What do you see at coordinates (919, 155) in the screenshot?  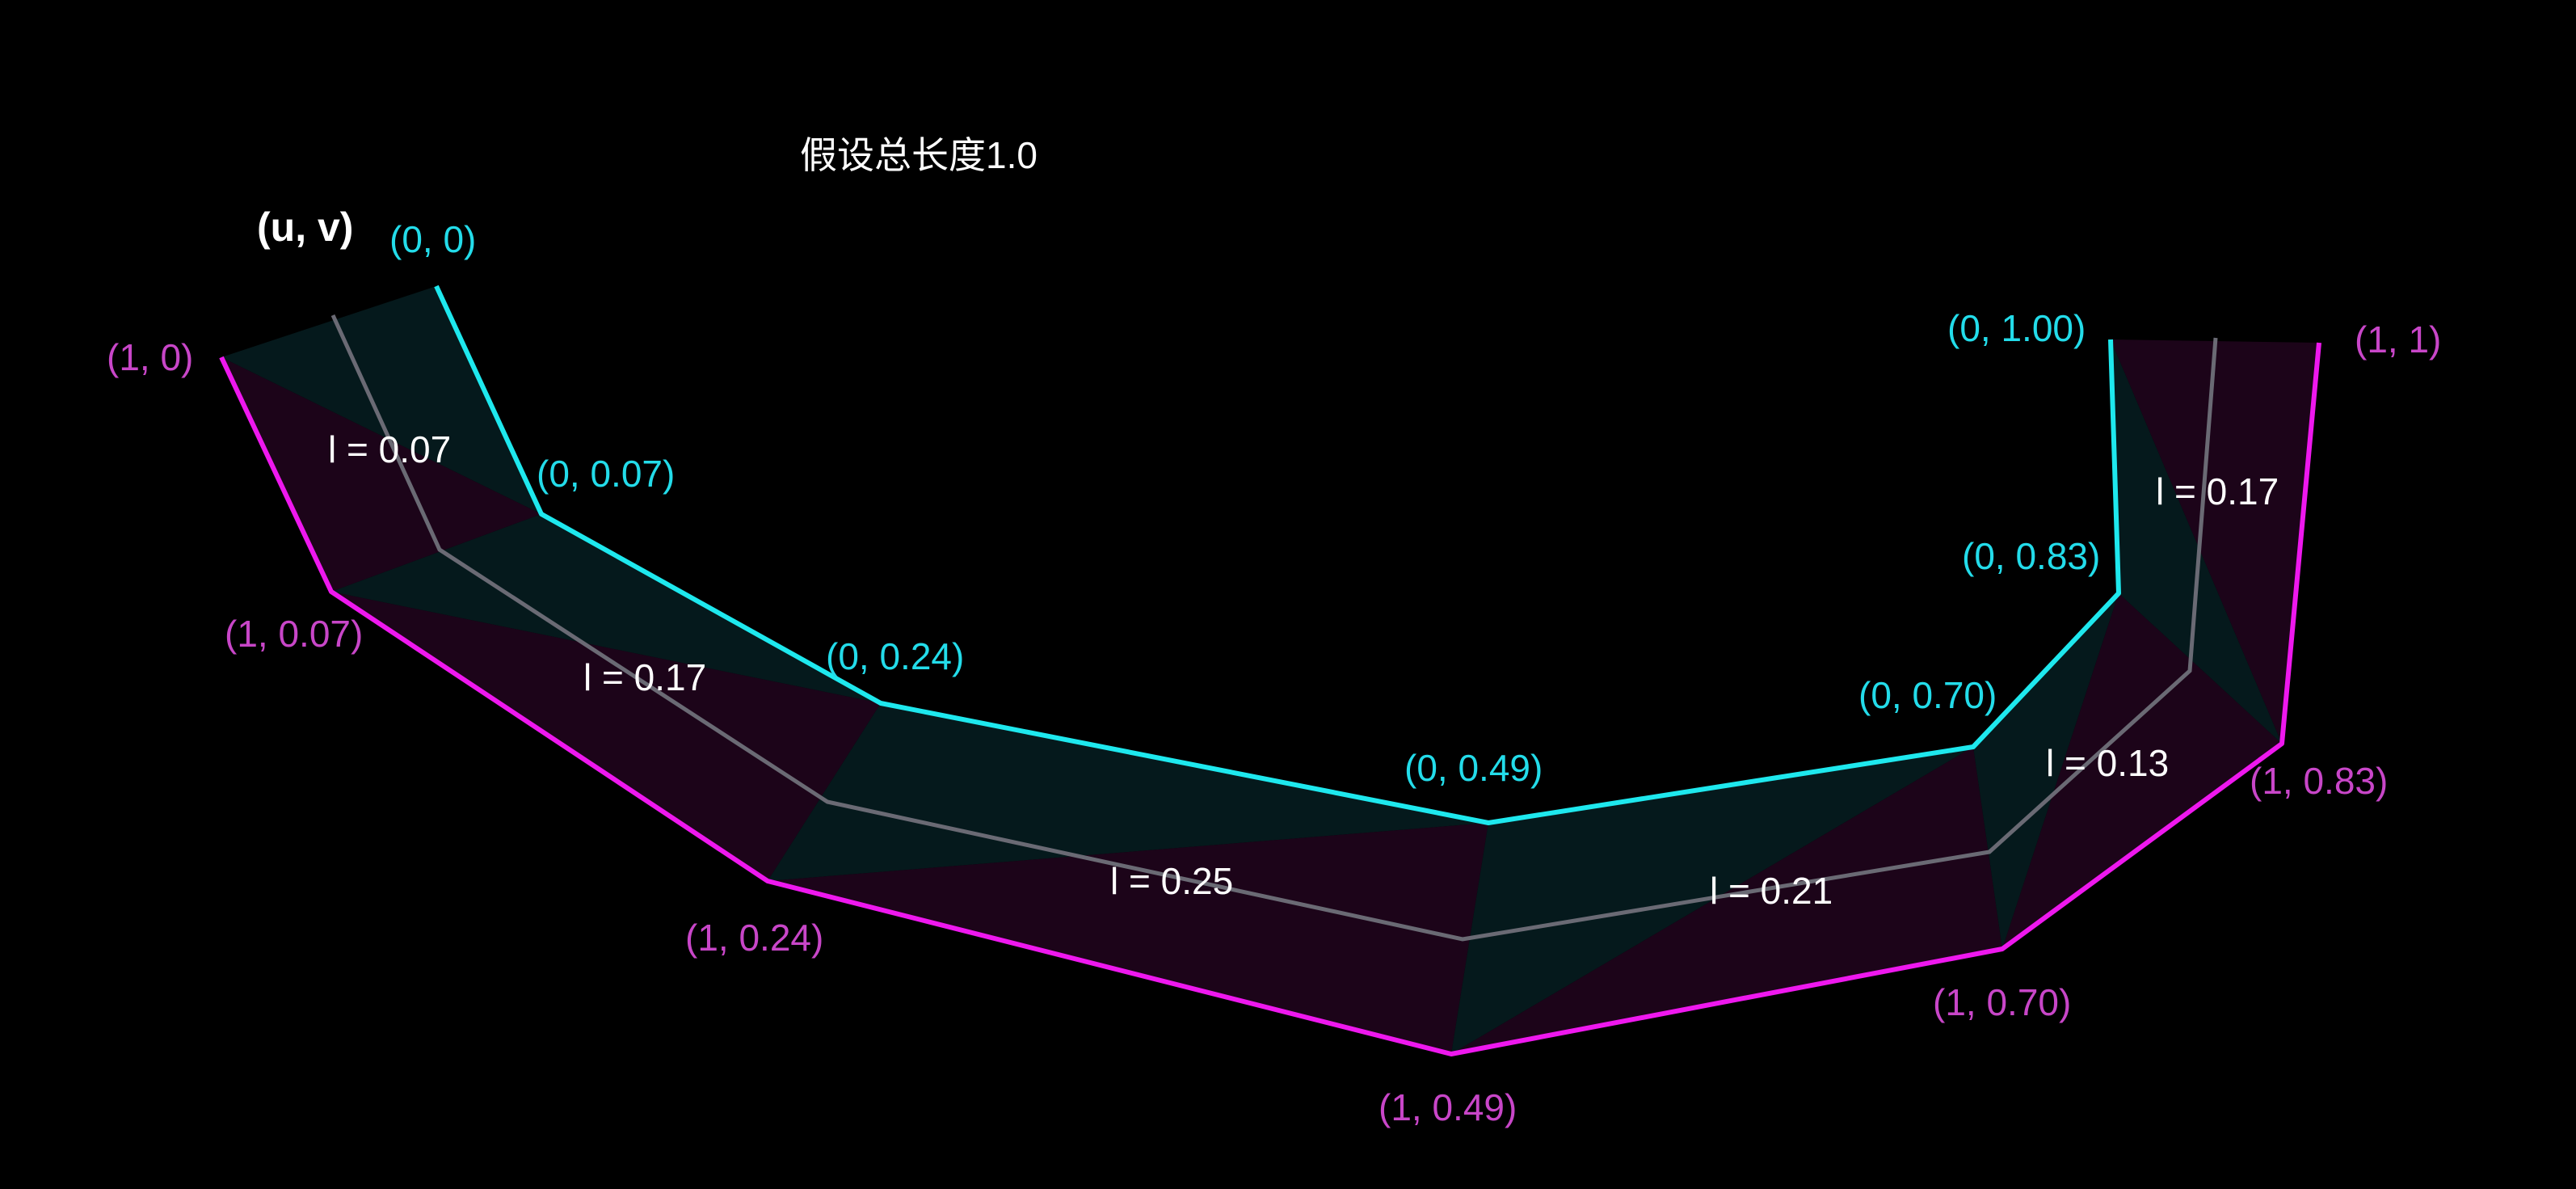 I see `diagram-title: 假设总长度1.0` at bounding box center [919, 155].